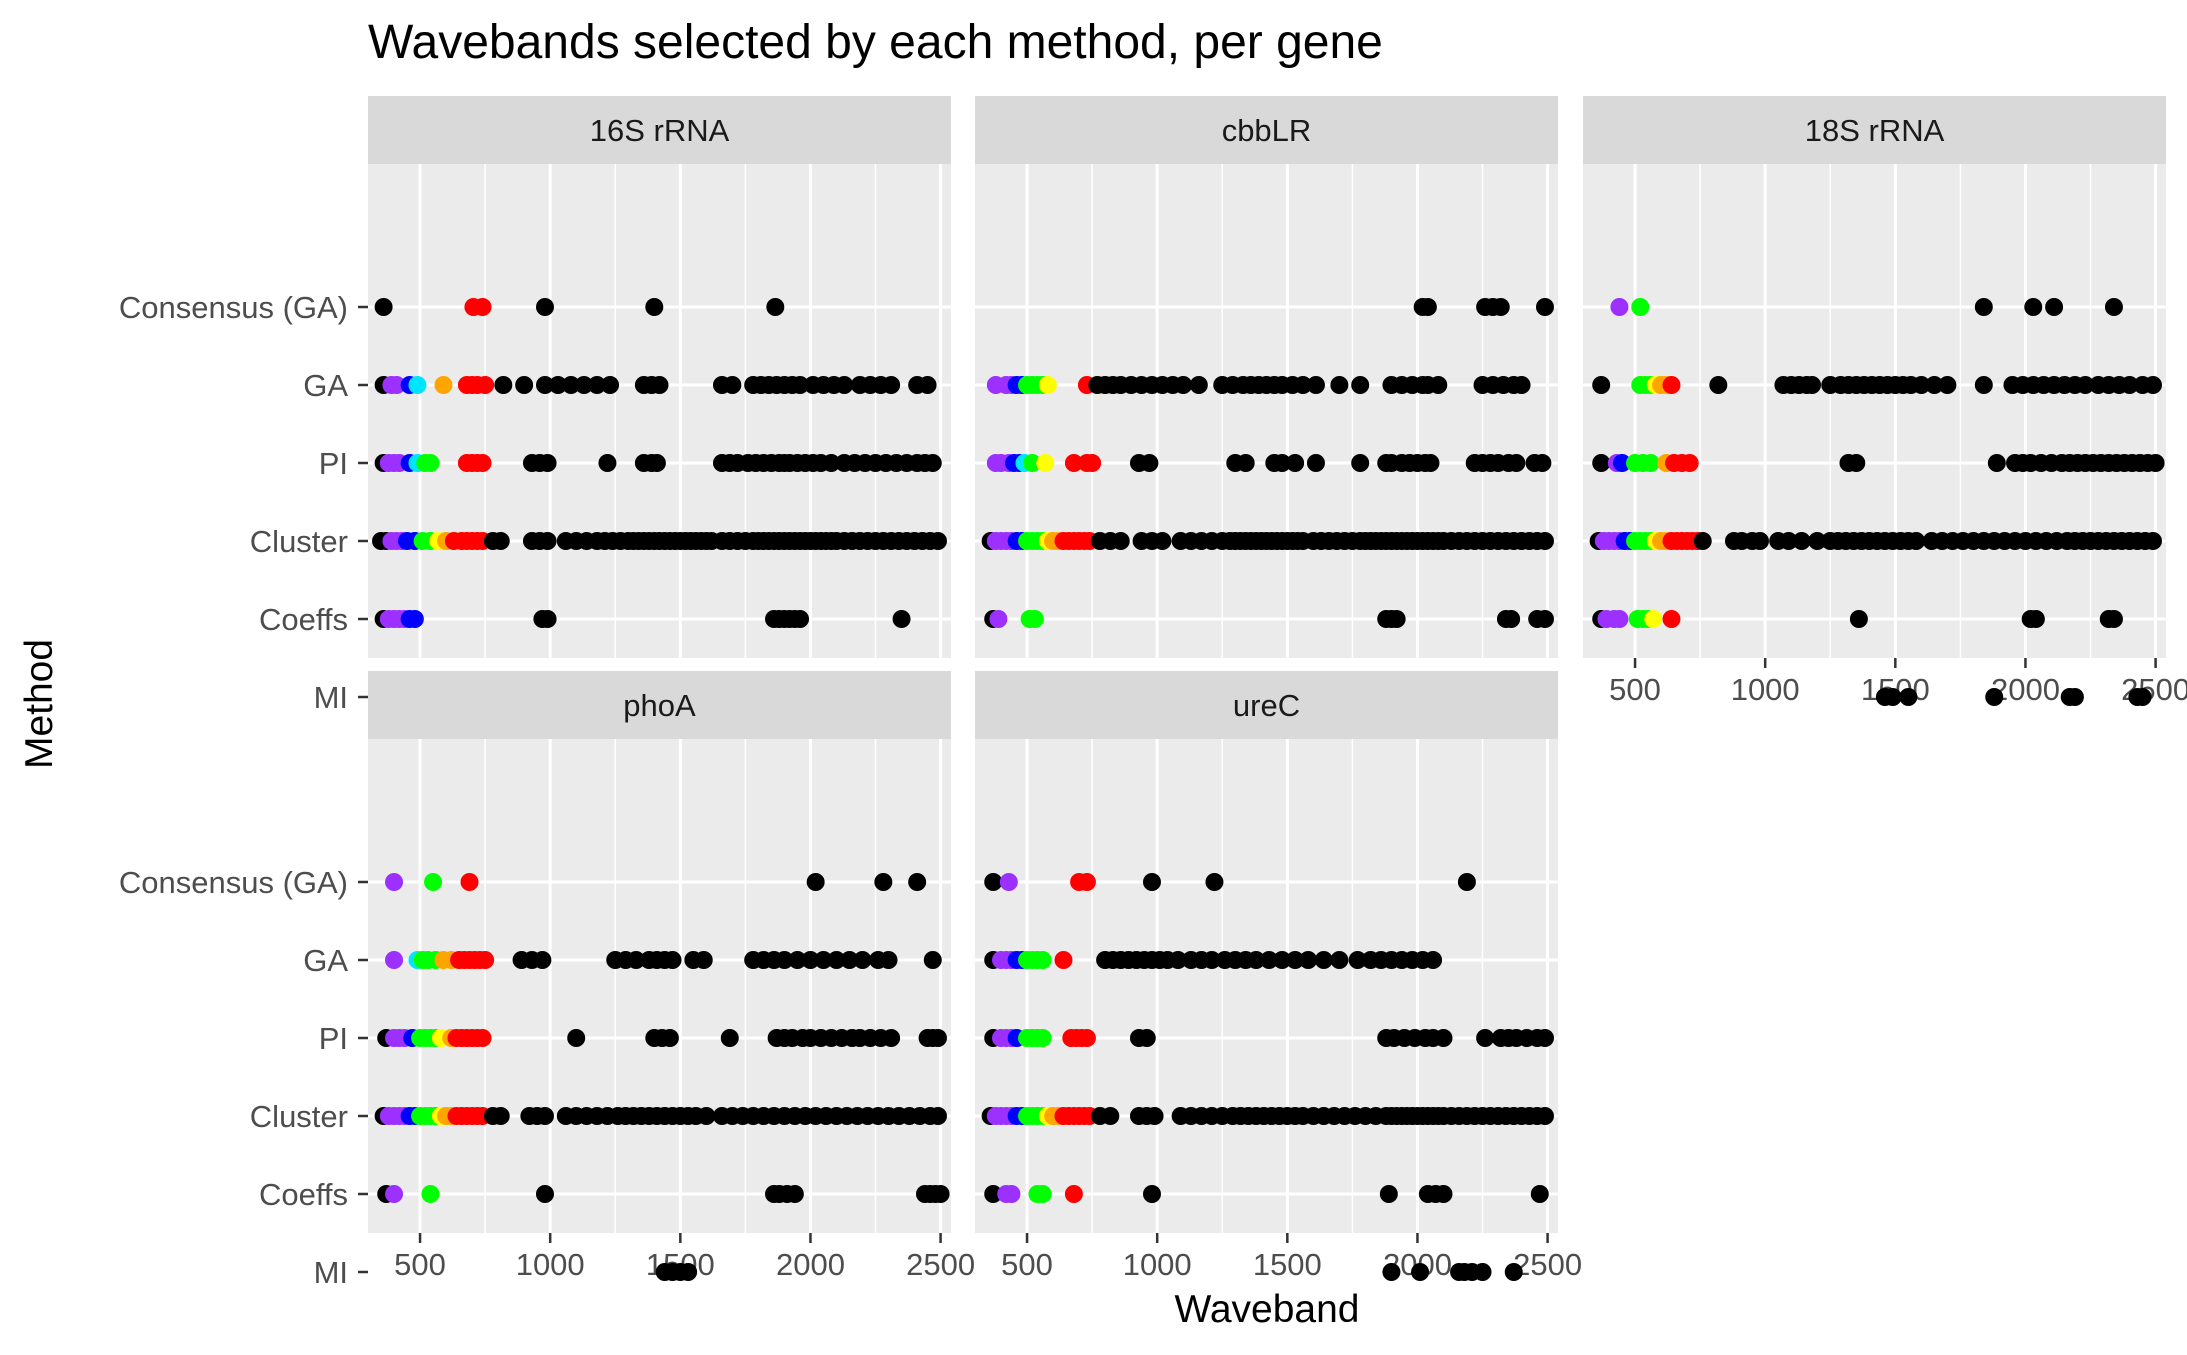  I want to click on facet-strip-label: 18S rRNA, so click(1875, 130).